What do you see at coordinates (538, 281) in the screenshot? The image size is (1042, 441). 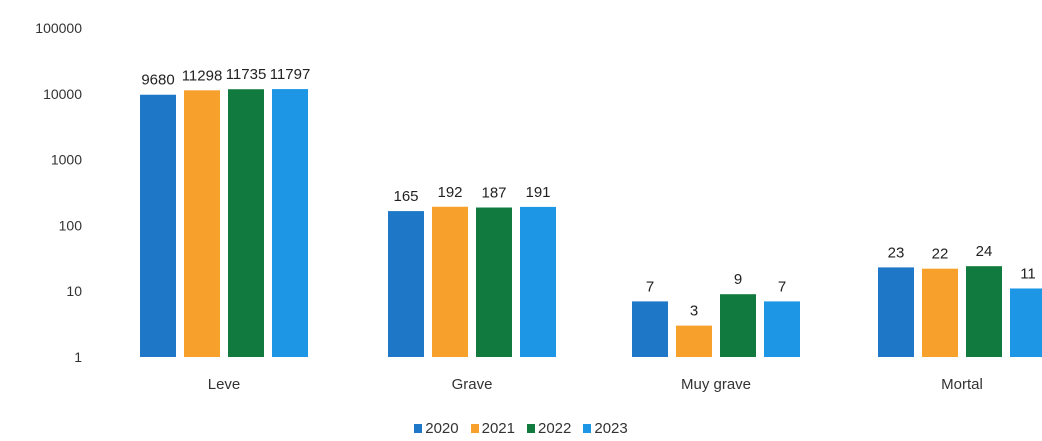 I see `bar-2023-grave` at bounding box center [538, 281].